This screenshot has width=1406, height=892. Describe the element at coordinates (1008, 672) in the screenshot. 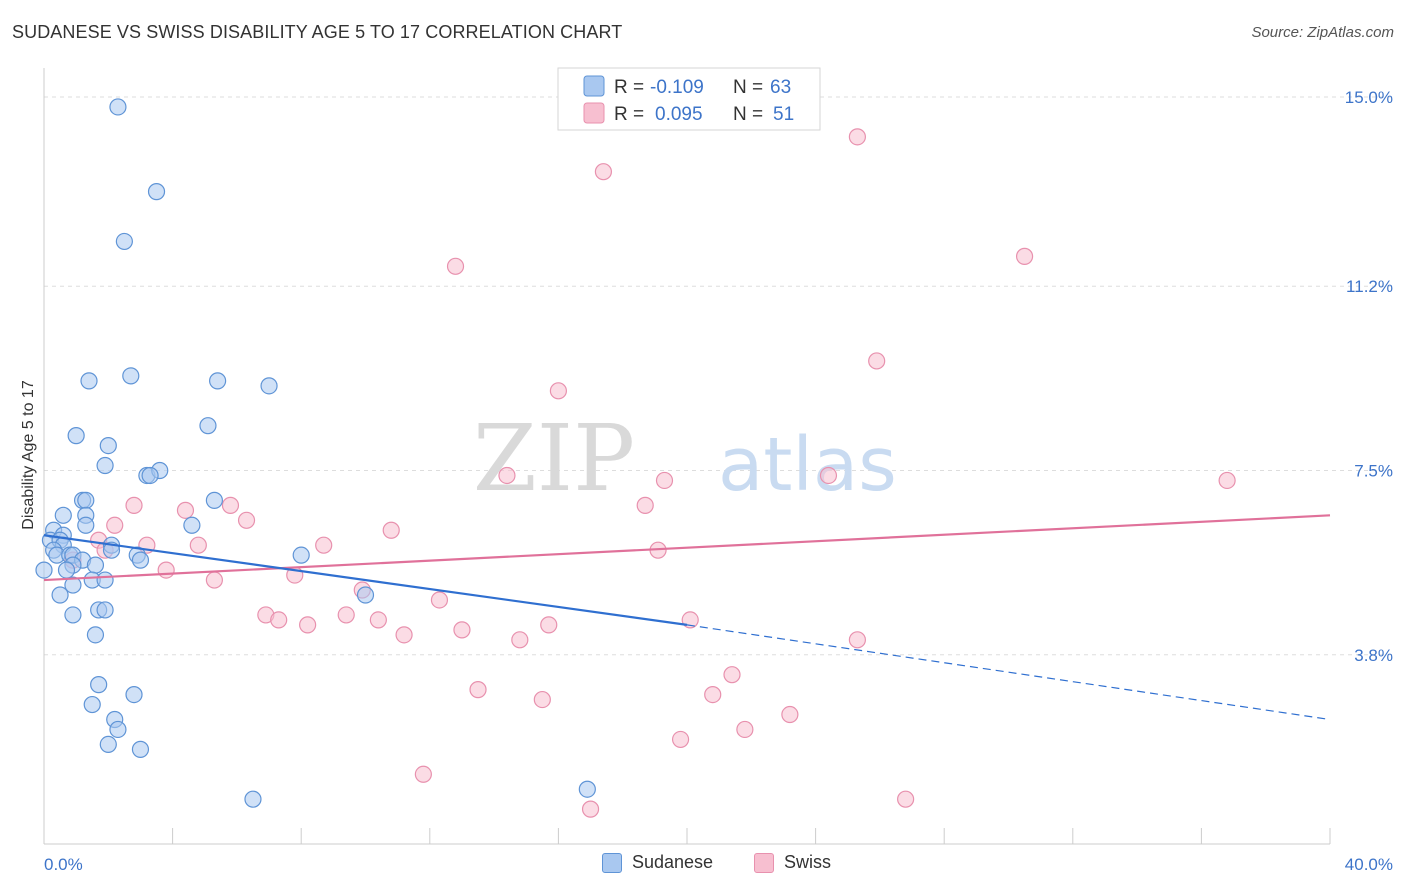

I see `trend-line-sudanese-extension` at that location.